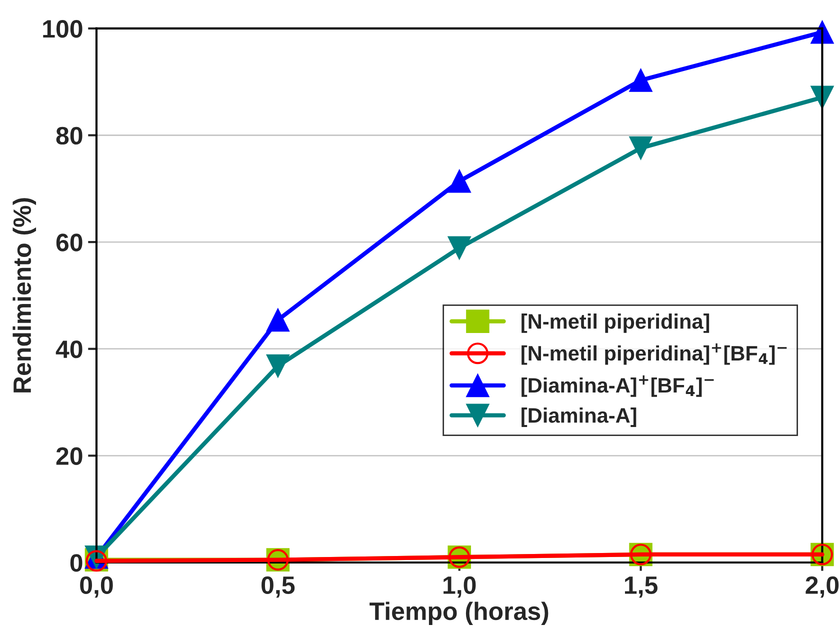 The height and width of the screenshot is (632, 839). What do you see at coordinates (69, 456) in the screenshot?
I see `y-tick-label: 20` at bounding box center [69, 456].